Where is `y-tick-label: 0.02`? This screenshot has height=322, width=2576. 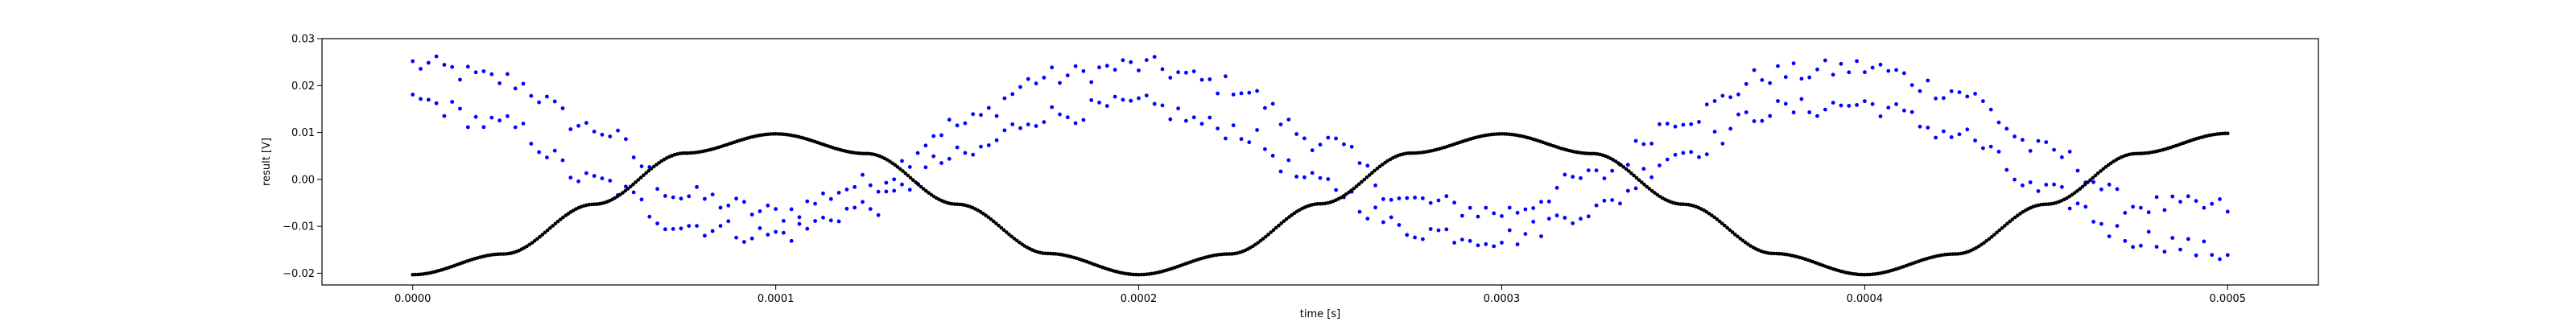 y-tick-label: 0.02 is located at coordinates (303, 86).